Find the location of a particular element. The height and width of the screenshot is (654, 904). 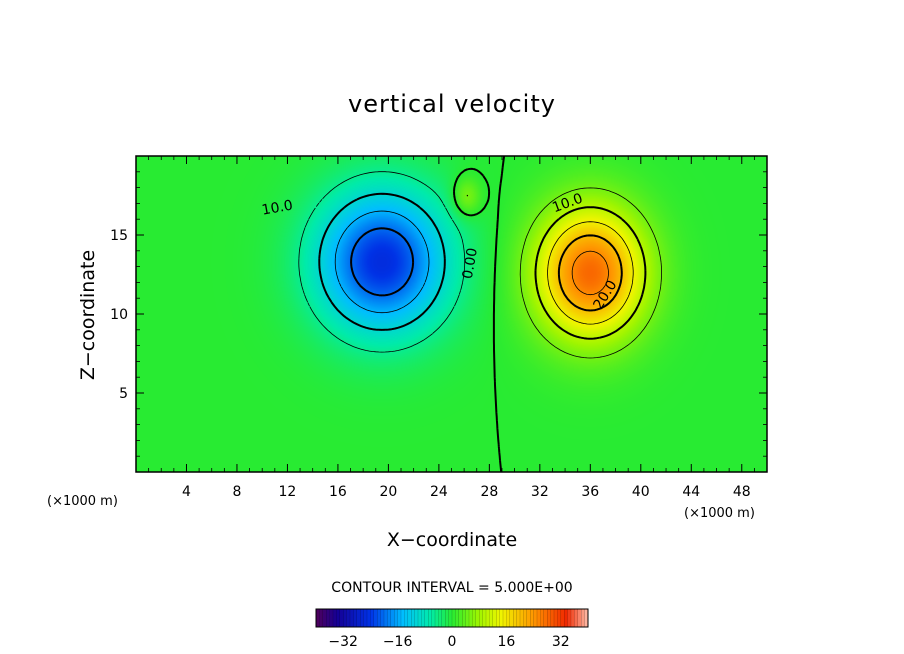

y-tick-label: 5 is located at coordinates (123, 394).